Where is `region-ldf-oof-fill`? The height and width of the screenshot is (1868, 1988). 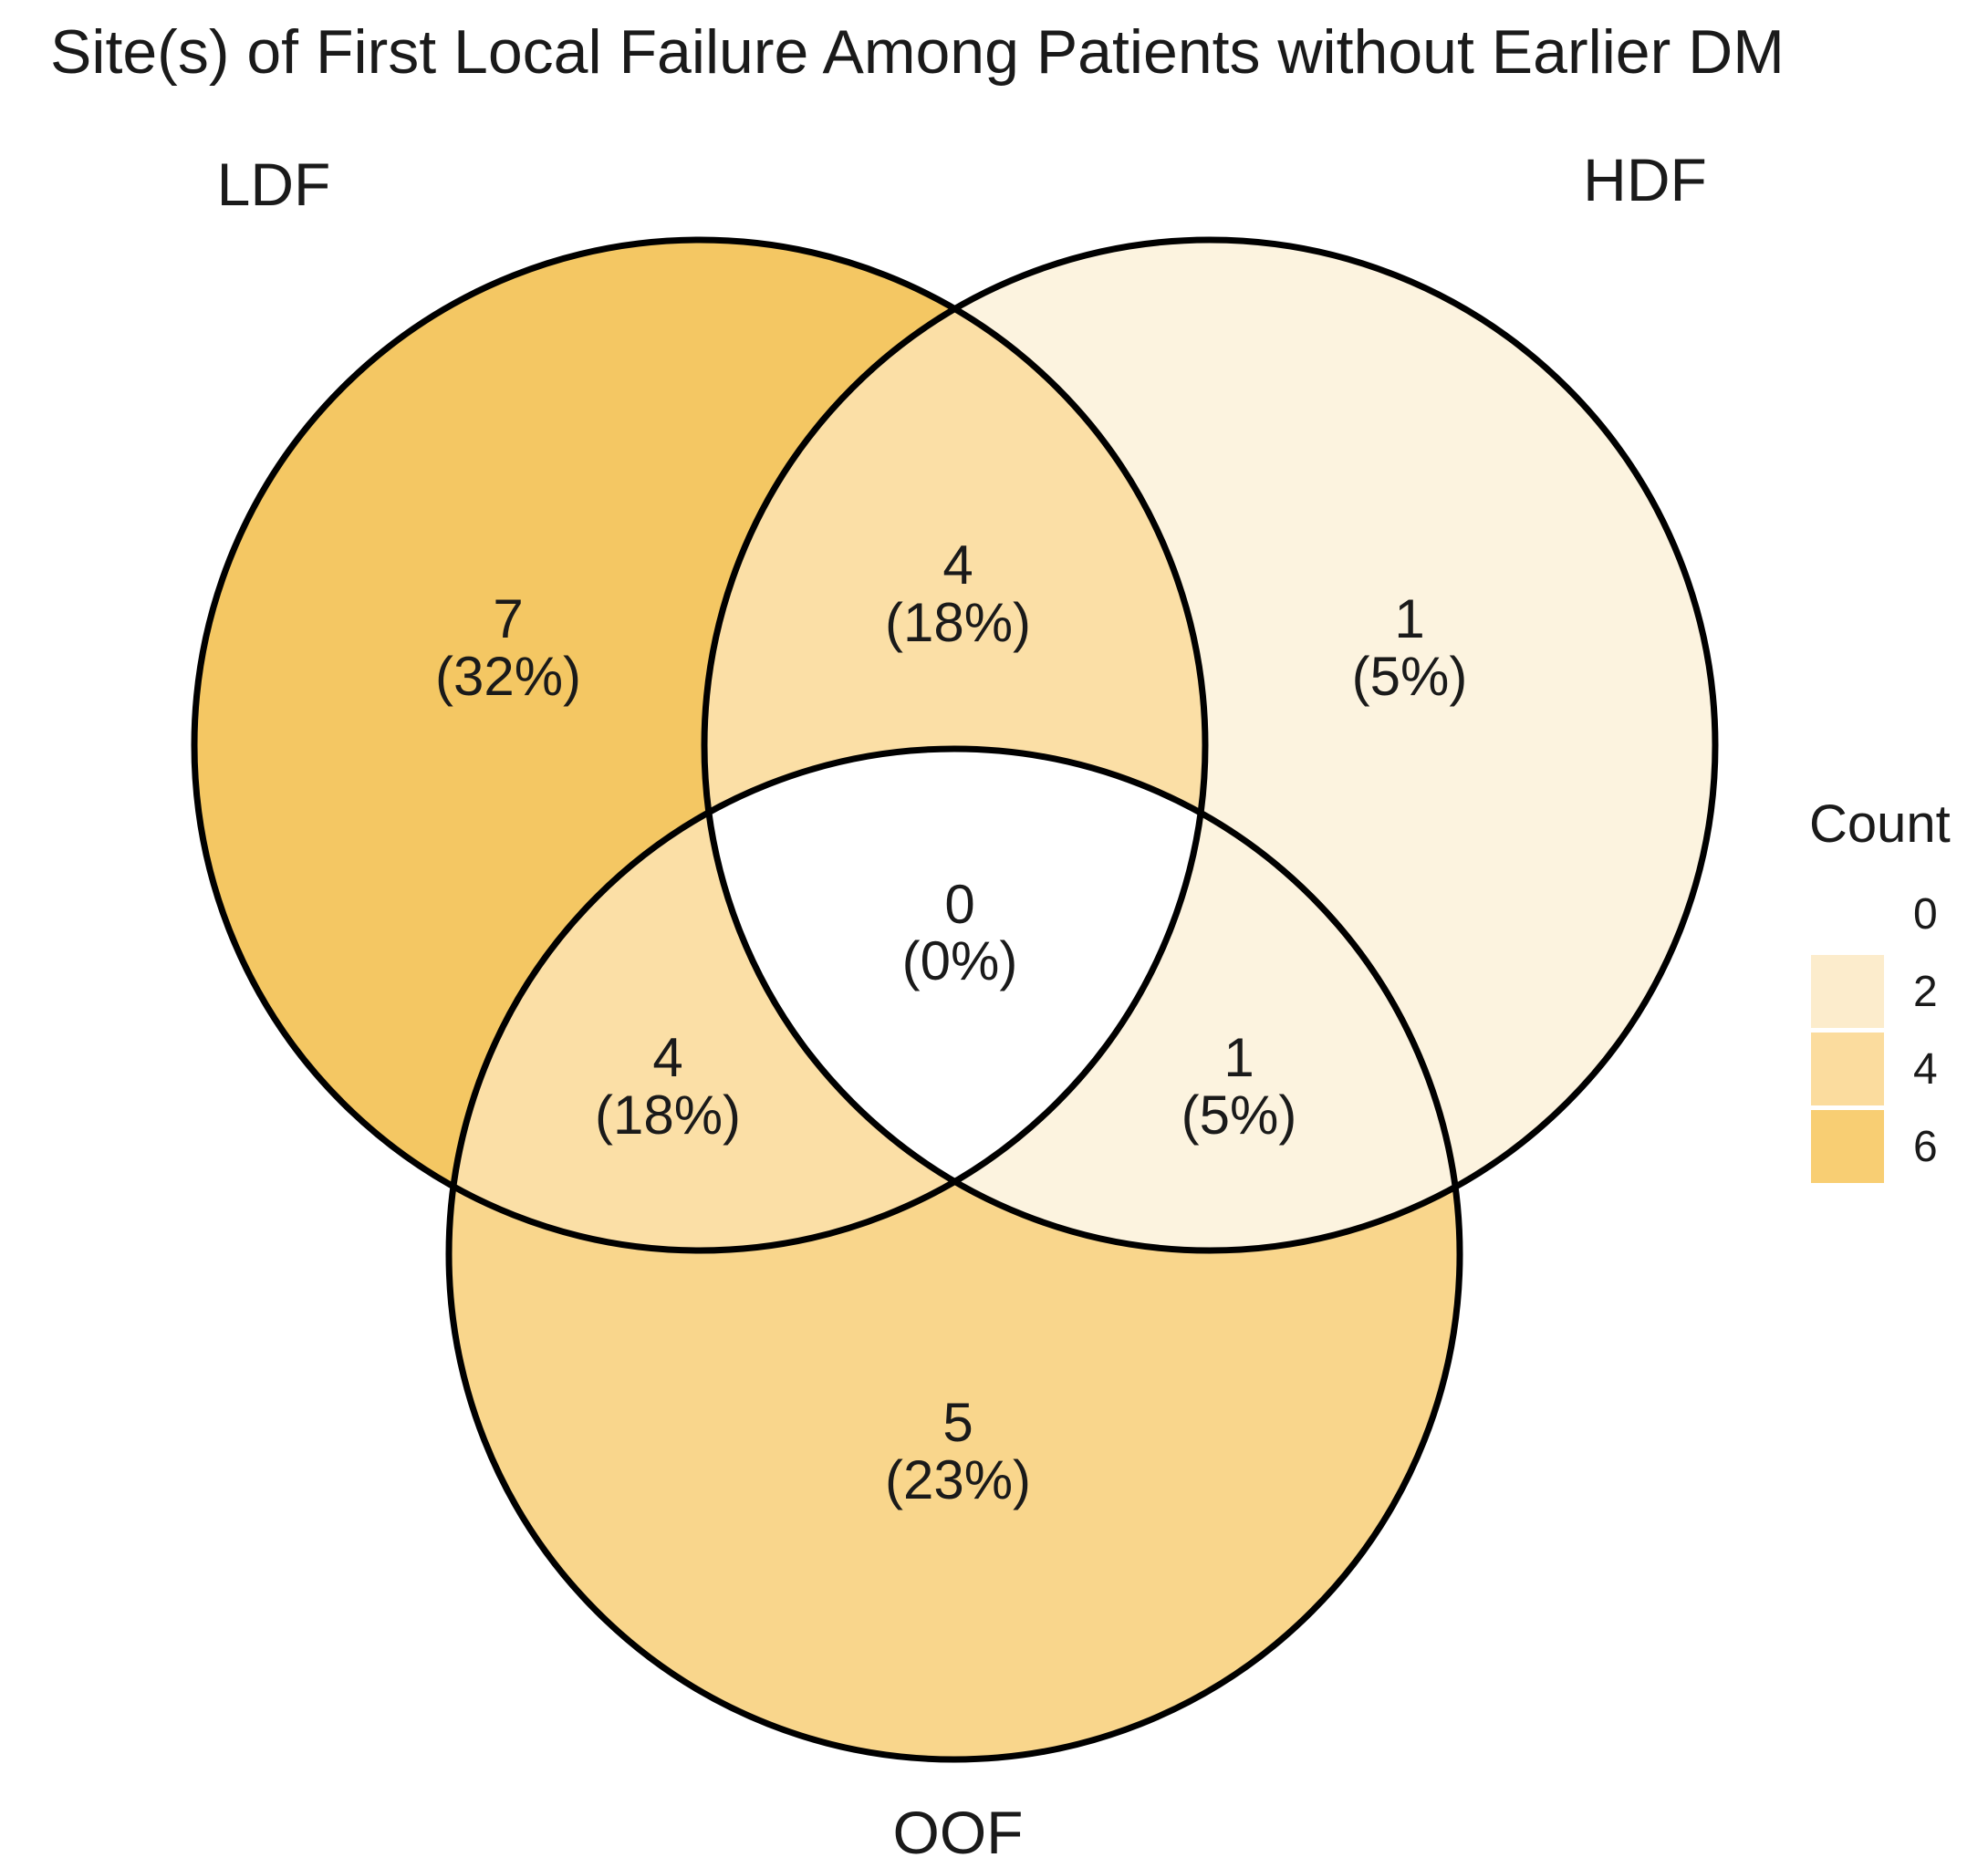 region-ldf-oof-fill is located at coordinates (827, 1000).